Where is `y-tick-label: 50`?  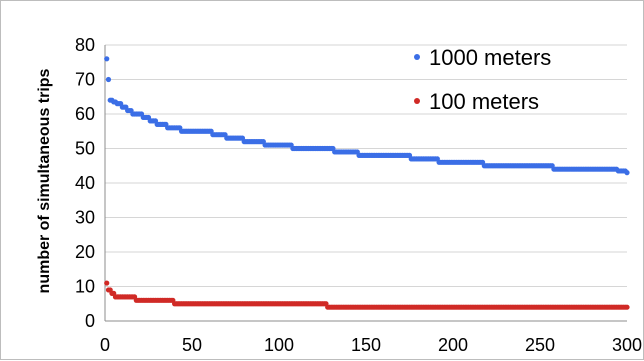 y-tick-label: 50 is located at coordinates (85, 149).